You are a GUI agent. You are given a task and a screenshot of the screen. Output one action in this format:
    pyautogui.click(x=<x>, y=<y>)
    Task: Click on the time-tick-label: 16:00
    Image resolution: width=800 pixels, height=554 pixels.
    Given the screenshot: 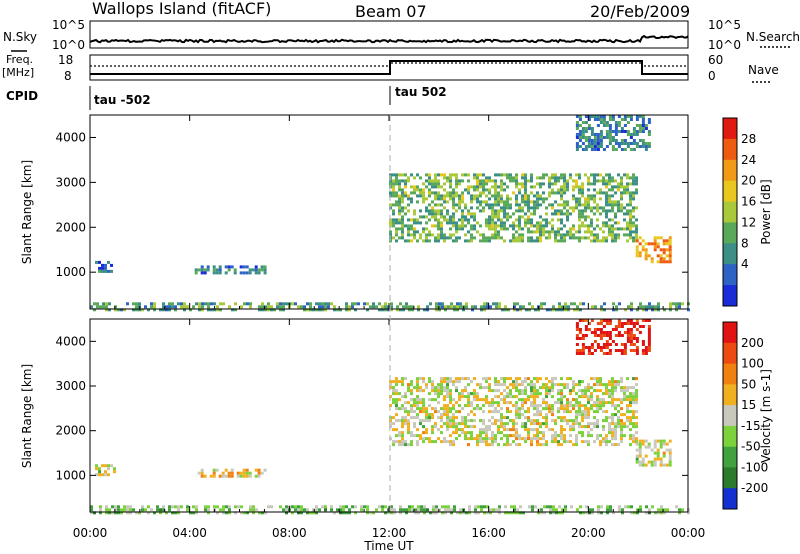 What is the action you would take?
    pyautogui.click(x=488, y=533)
    